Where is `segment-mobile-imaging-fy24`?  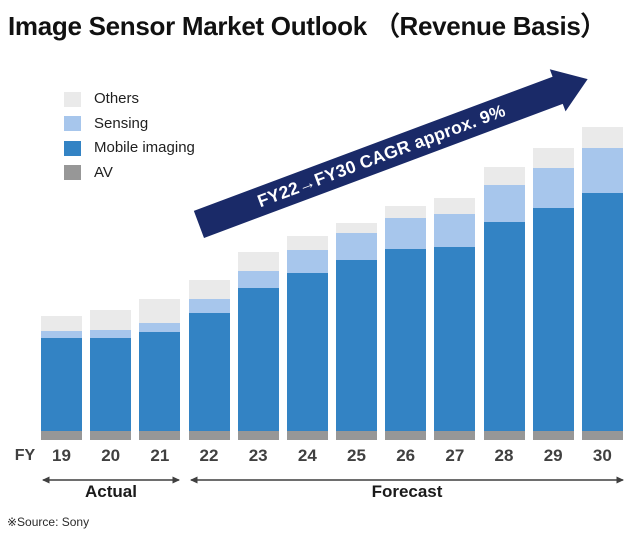 segment-mobile-imaging-fy24 is located at coordinates (307, 352).